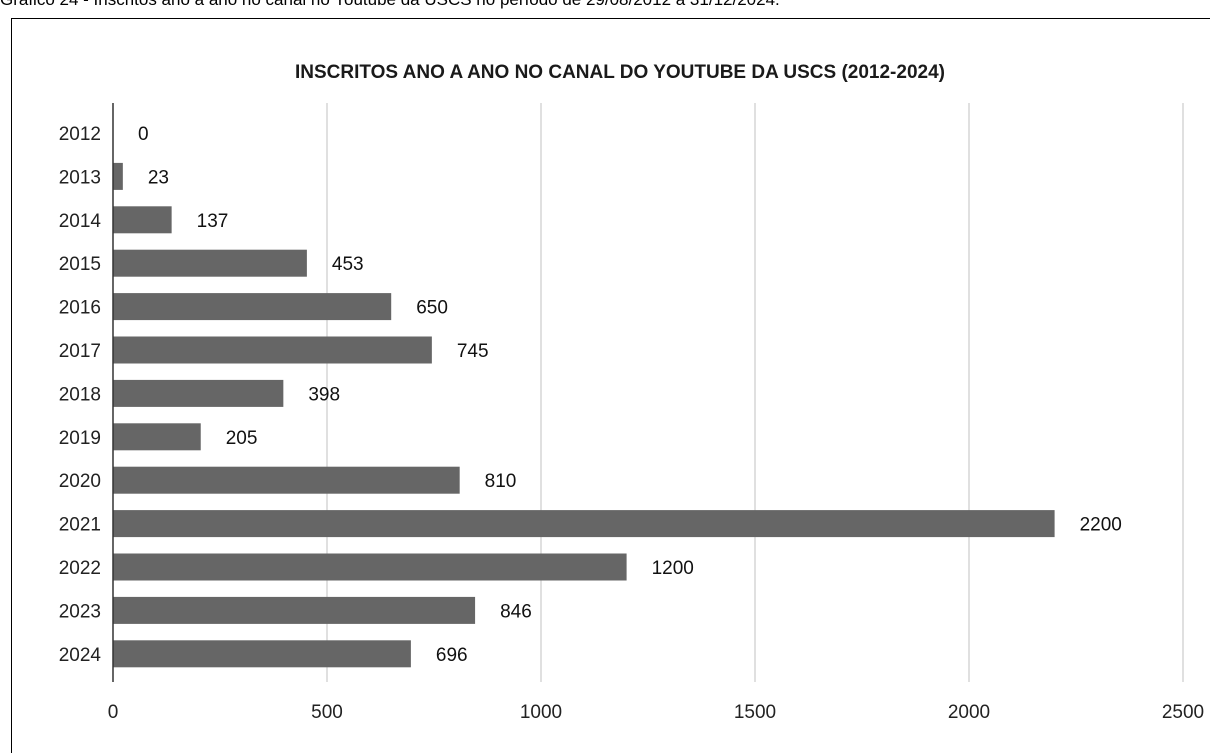 This screenshot has height=753, width=1210. What do you see at coordinates (213, 221) in the screenshot?
I see `data-label: 137` at bounding box center [213, 221].